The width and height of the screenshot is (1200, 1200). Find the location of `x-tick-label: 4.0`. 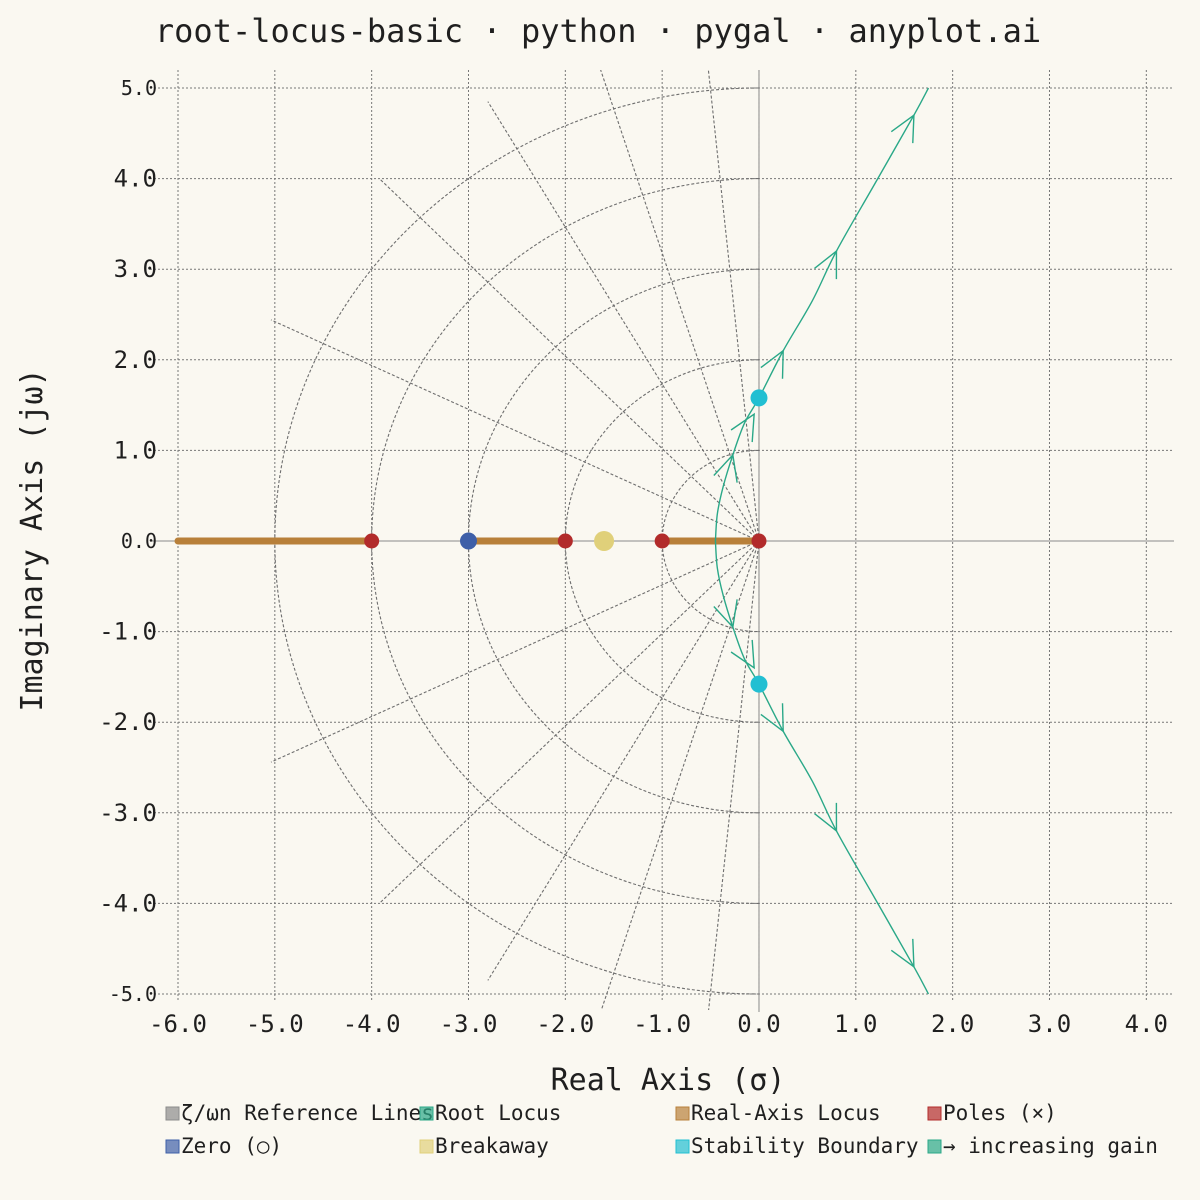

x-tick-label: 4.0 is located at coordinates (1146, 1024).